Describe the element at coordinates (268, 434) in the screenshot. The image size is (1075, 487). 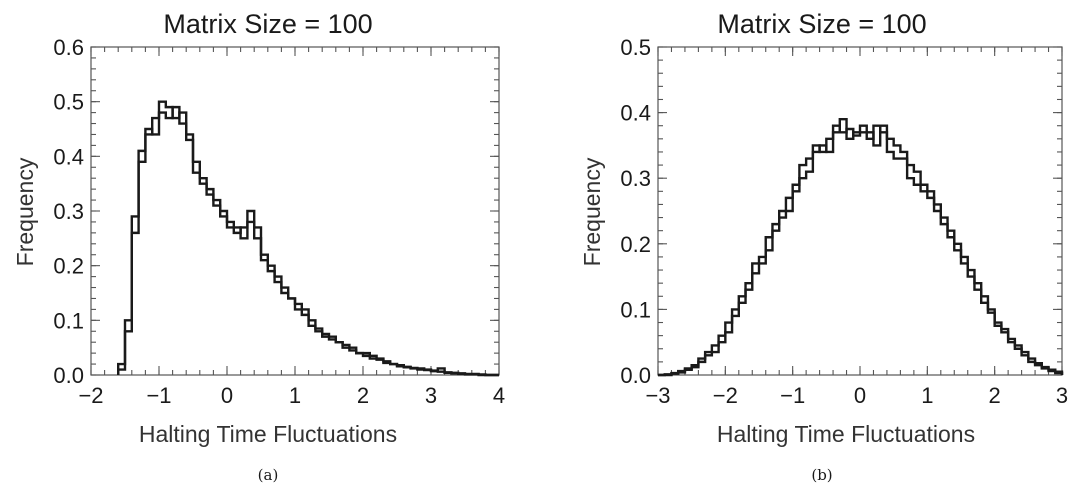
I see `x-axis-label-a: Halting Time Fluctuations` at that location.